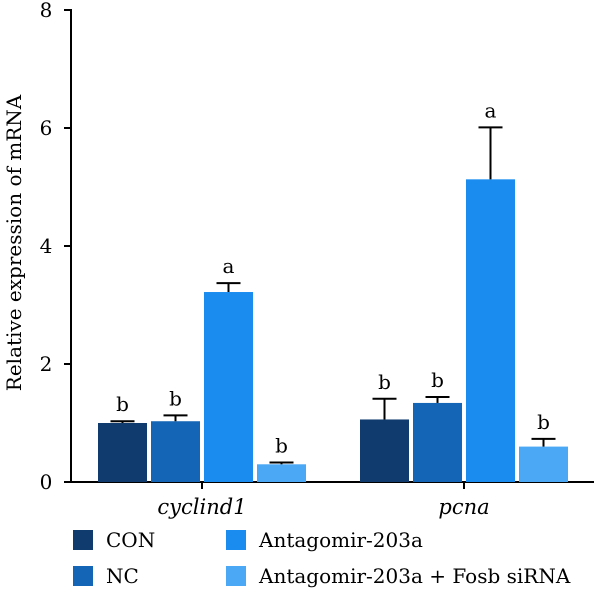  What do you see at coordinates (463, 507) in the screenshot?
I see `x-tick-label: pcna` at bounding box center [463, 507].